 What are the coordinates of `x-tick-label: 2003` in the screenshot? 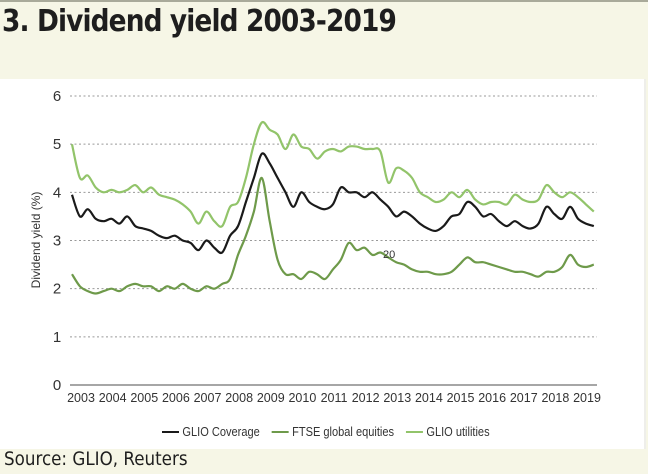 It's located at (81, 398).